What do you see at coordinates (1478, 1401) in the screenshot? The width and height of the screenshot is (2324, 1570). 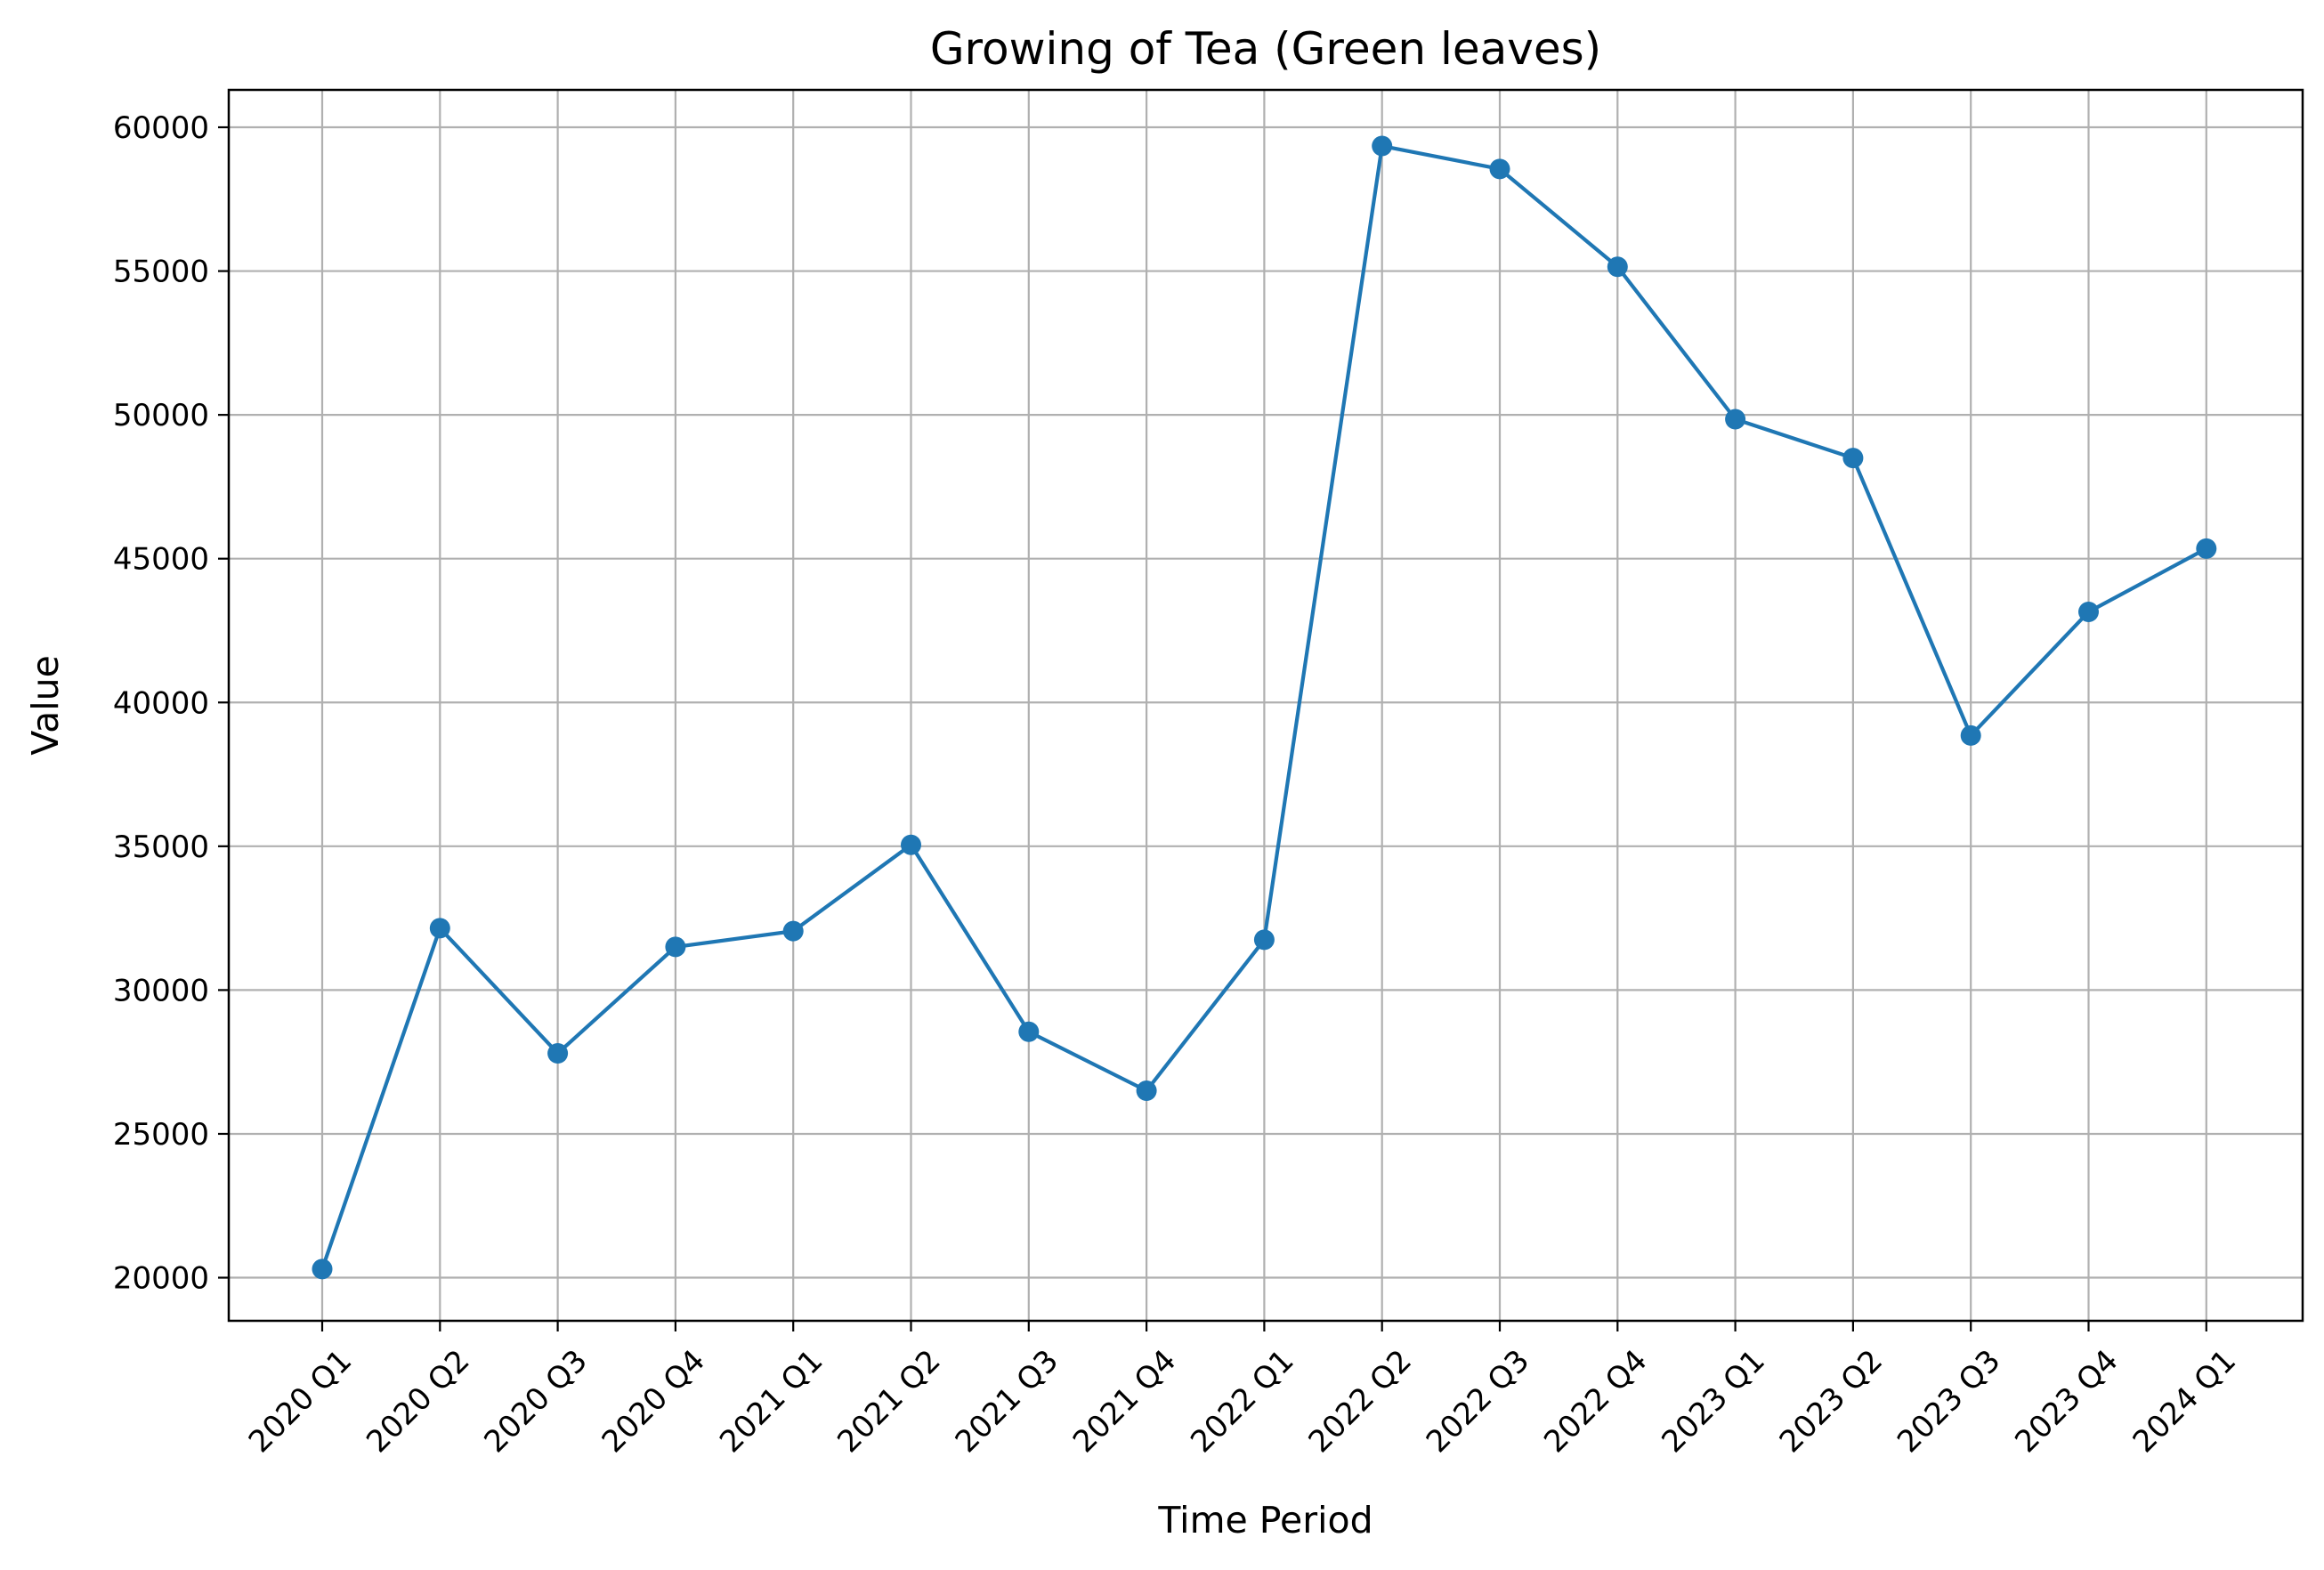 I see `x-tick-label: 2022 Q3` at bounding box center [1478, 1401].